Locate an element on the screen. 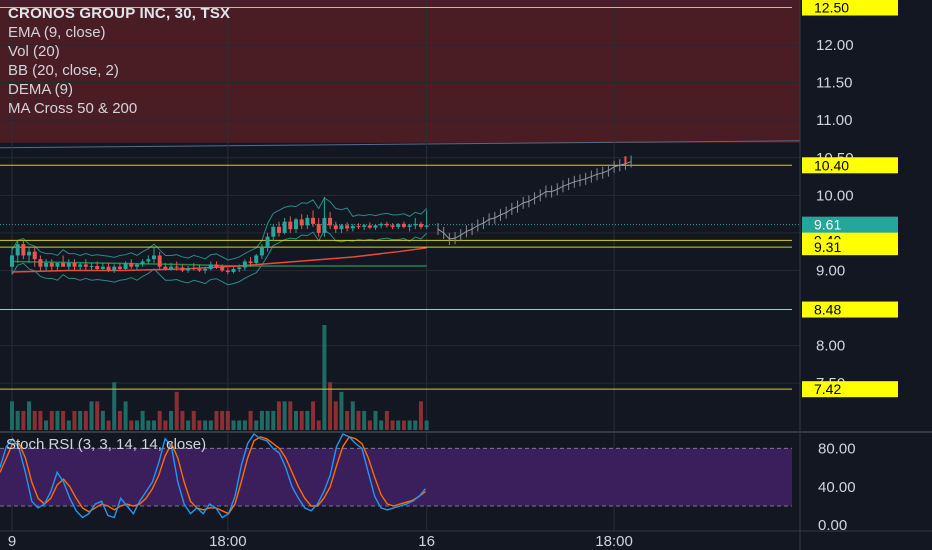 This screenshot has width=932, height=550. price-tick-label: 8.00 is located at coordinates (830, 346).